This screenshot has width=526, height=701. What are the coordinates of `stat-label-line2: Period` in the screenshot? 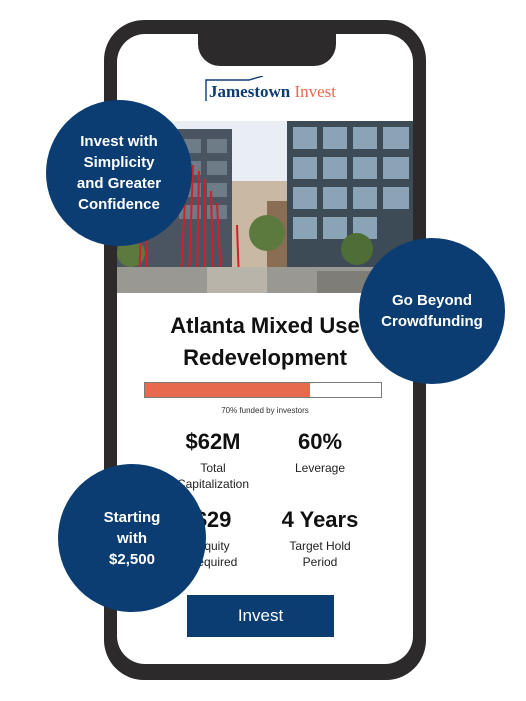 It's located at (320, 562).